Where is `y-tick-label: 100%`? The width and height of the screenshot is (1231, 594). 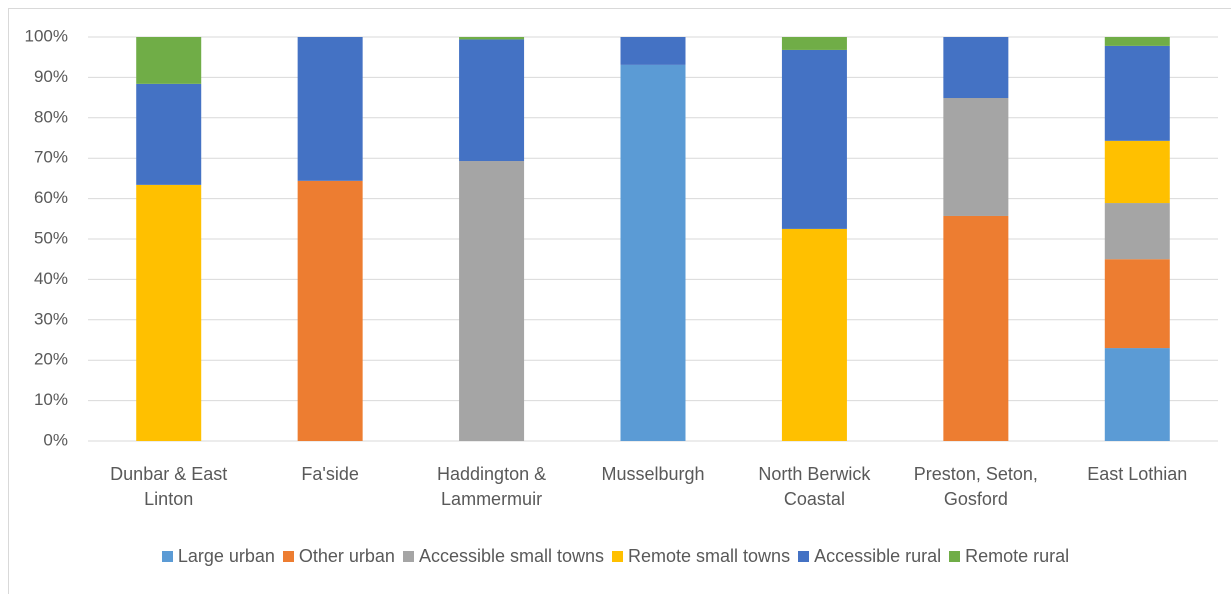 y-tick-label: 100% is located at coordinates (46, 35).